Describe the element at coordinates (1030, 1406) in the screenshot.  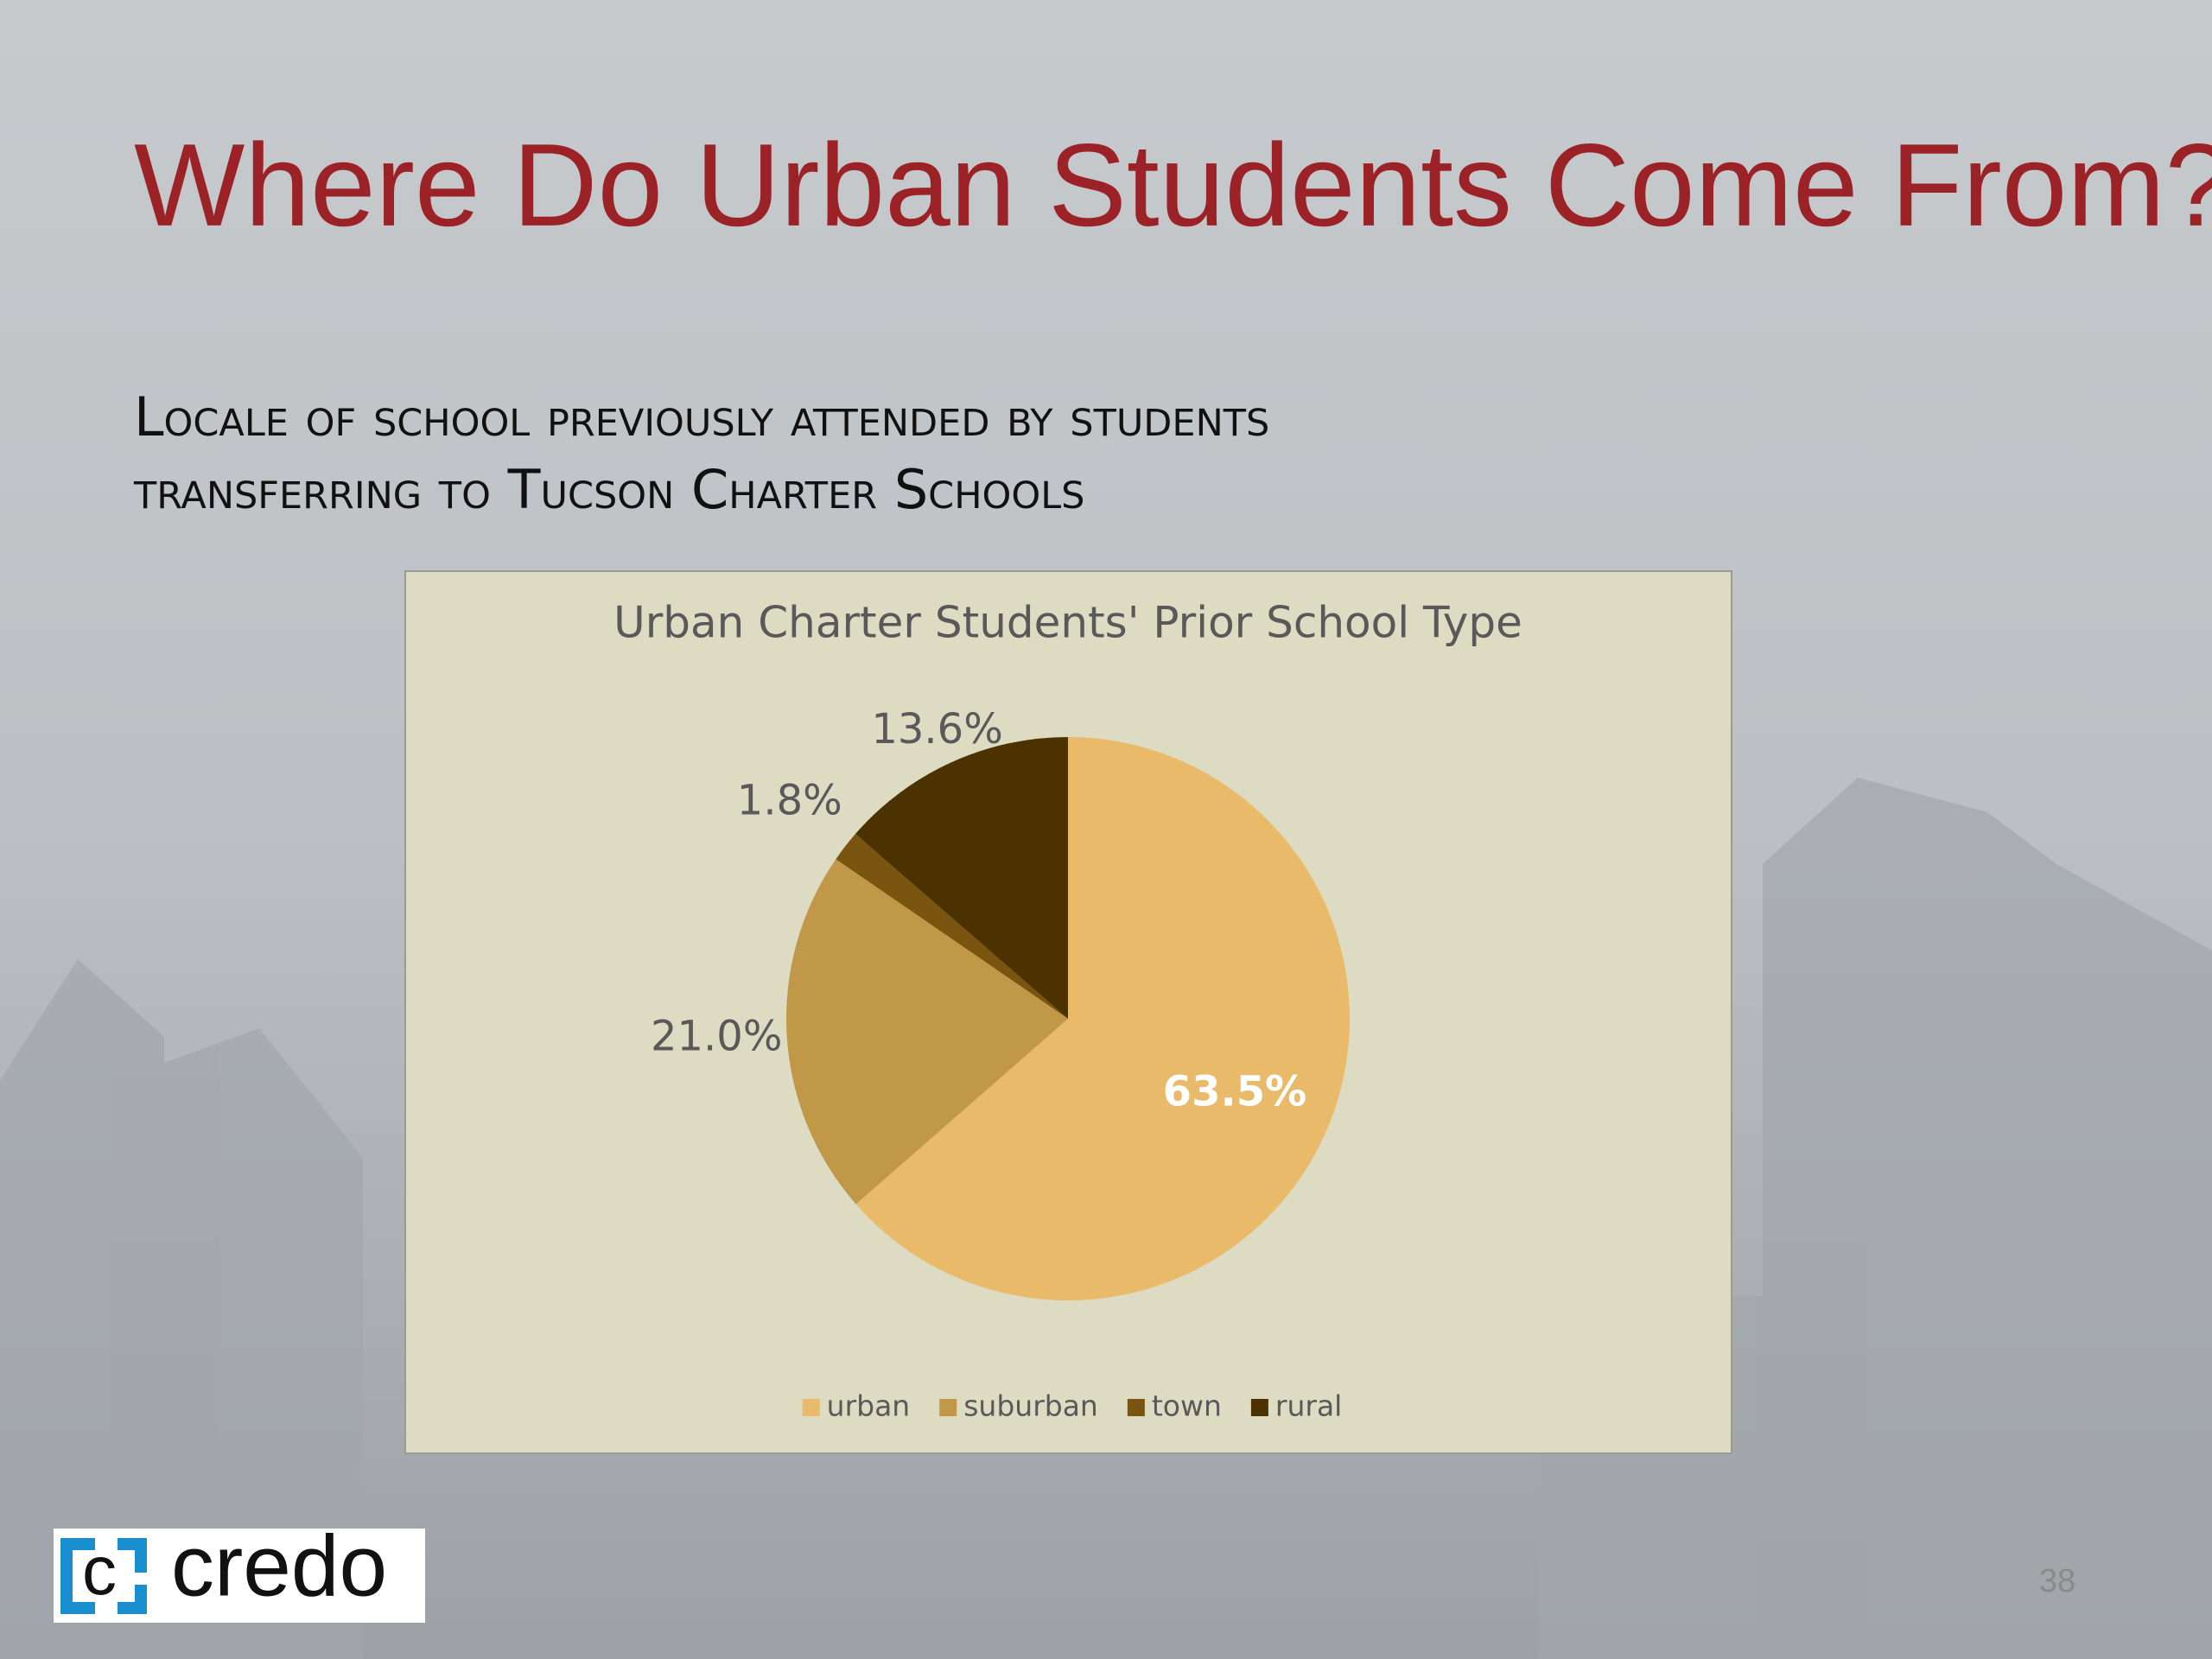
I see `legend-label: suburban` at that location.